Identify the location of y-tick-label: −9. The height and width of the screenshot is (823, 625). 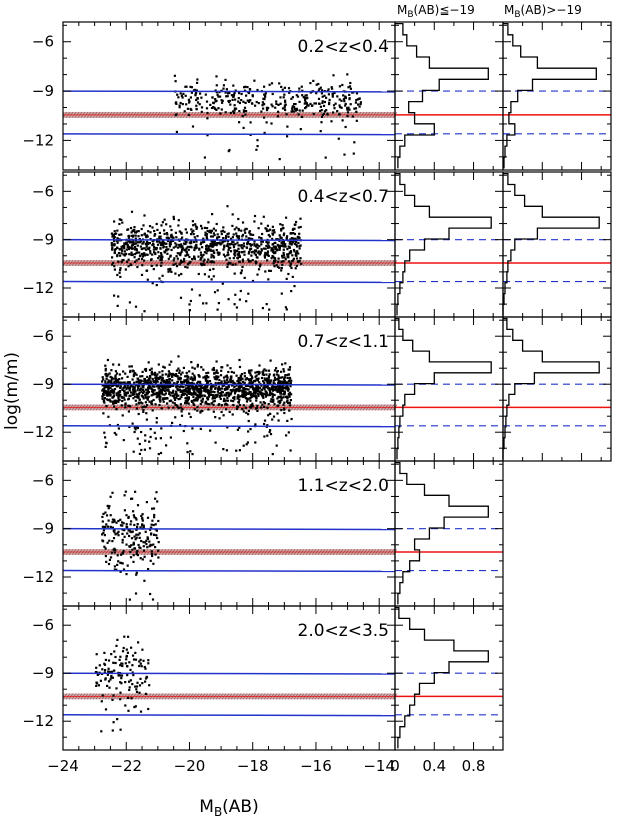
(43, 529).